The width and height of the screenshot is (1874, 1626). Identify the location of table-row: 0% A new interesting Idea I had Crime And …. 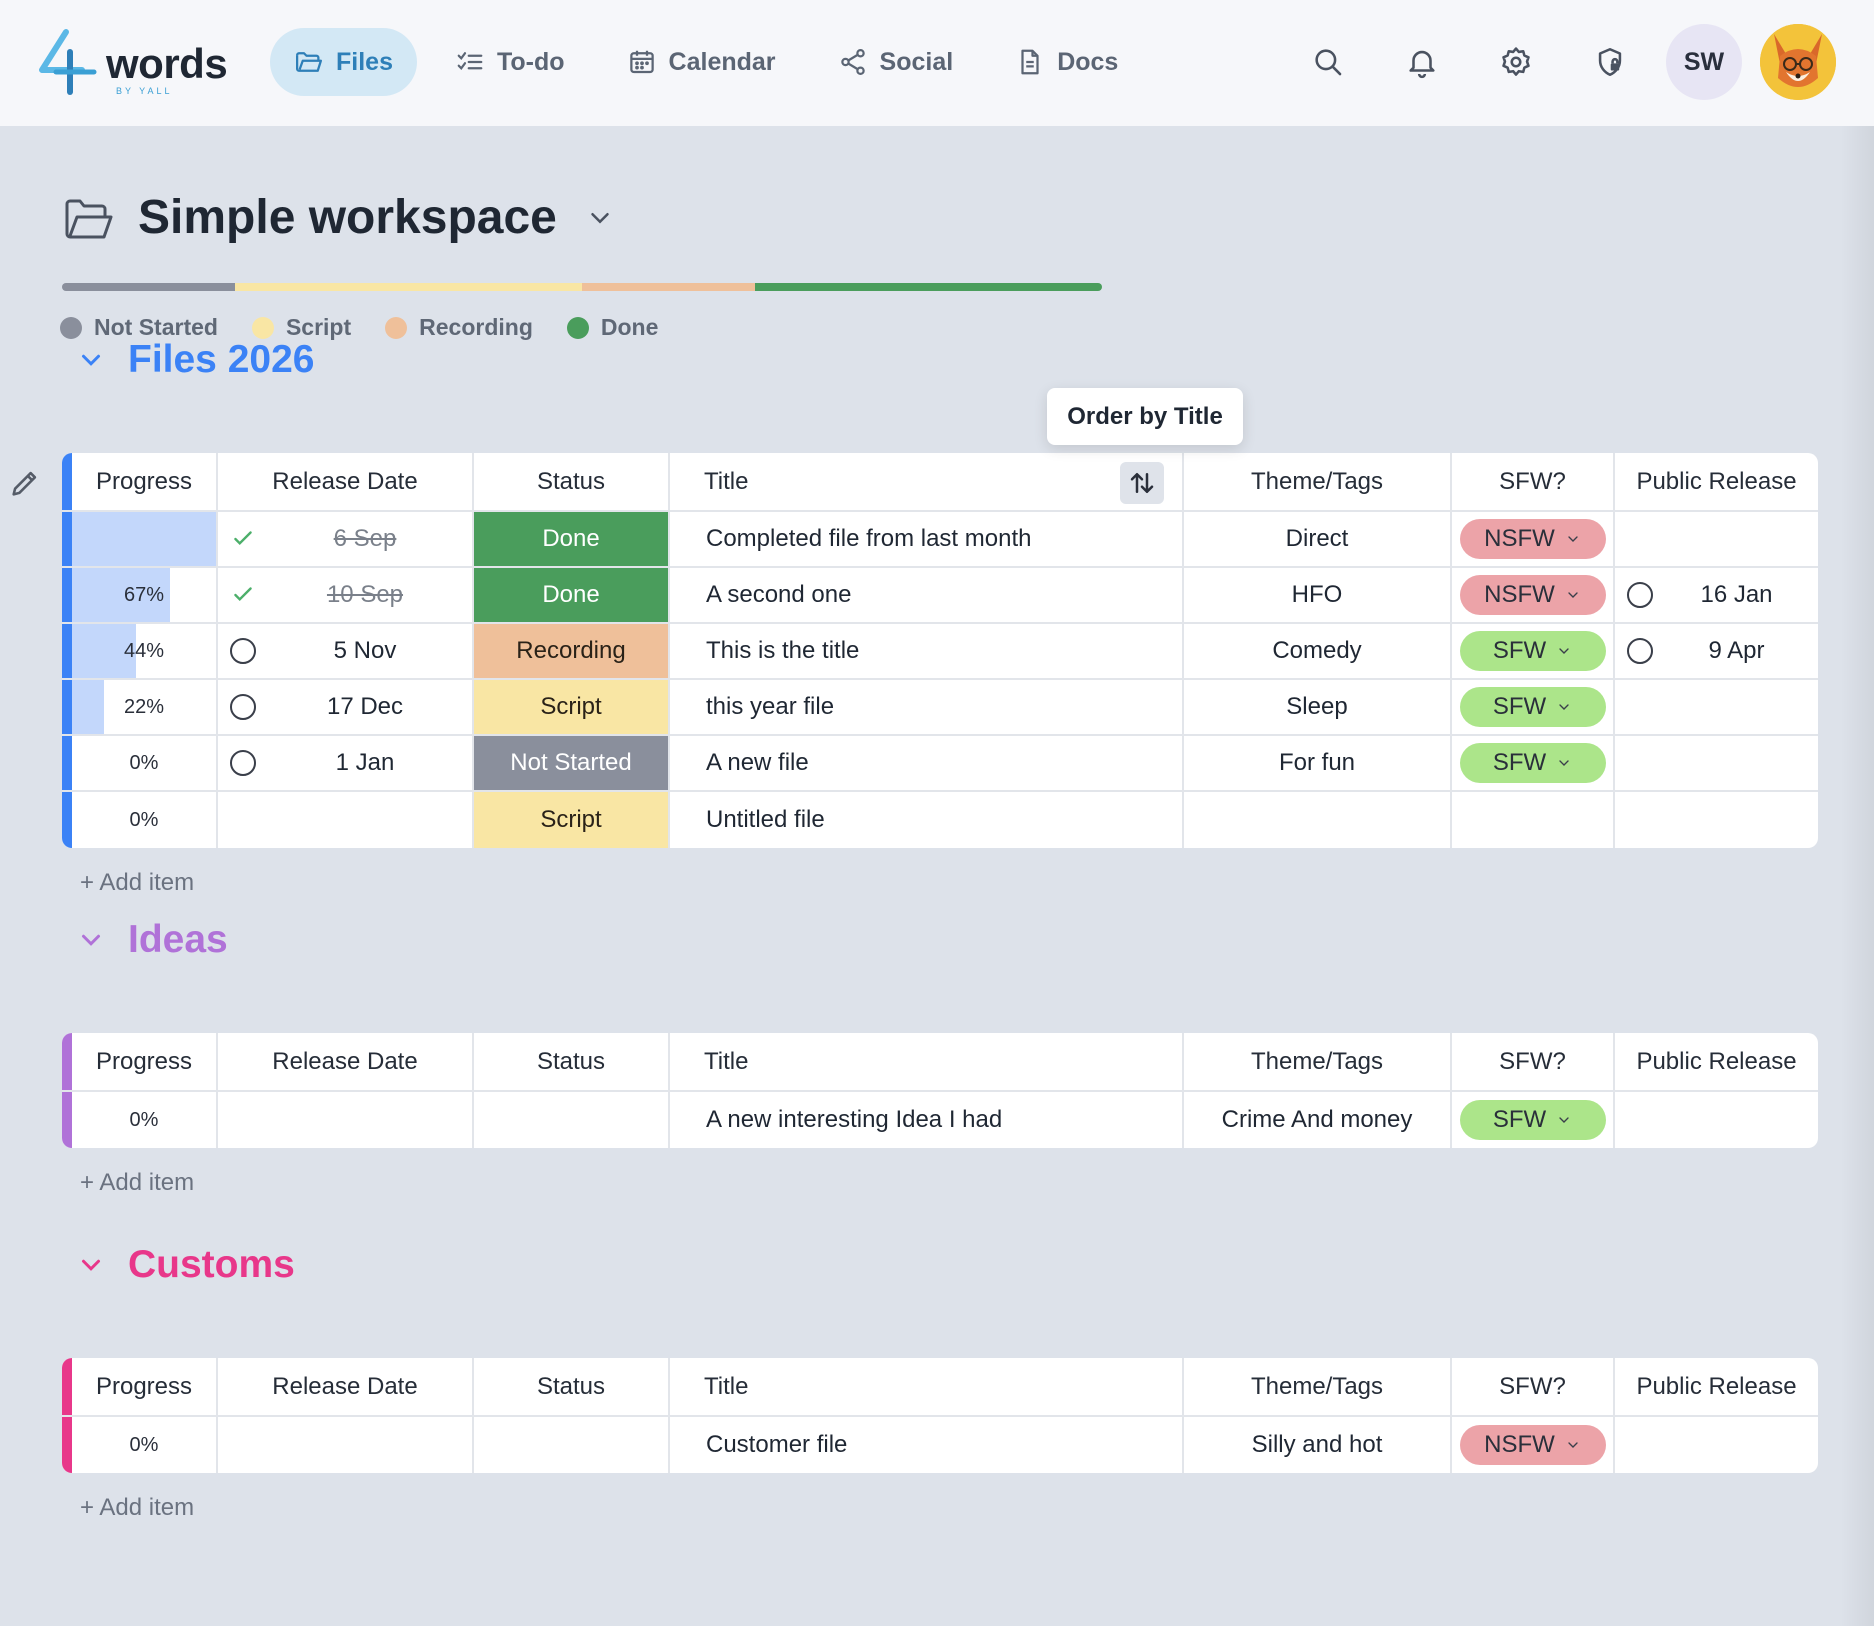
(940, 1120).